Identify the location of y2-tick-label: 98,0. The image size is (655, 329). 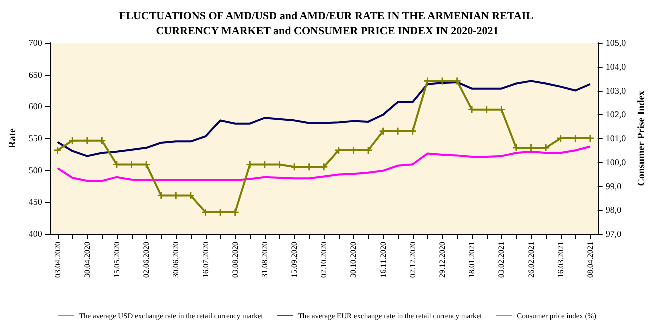
(614, 210).